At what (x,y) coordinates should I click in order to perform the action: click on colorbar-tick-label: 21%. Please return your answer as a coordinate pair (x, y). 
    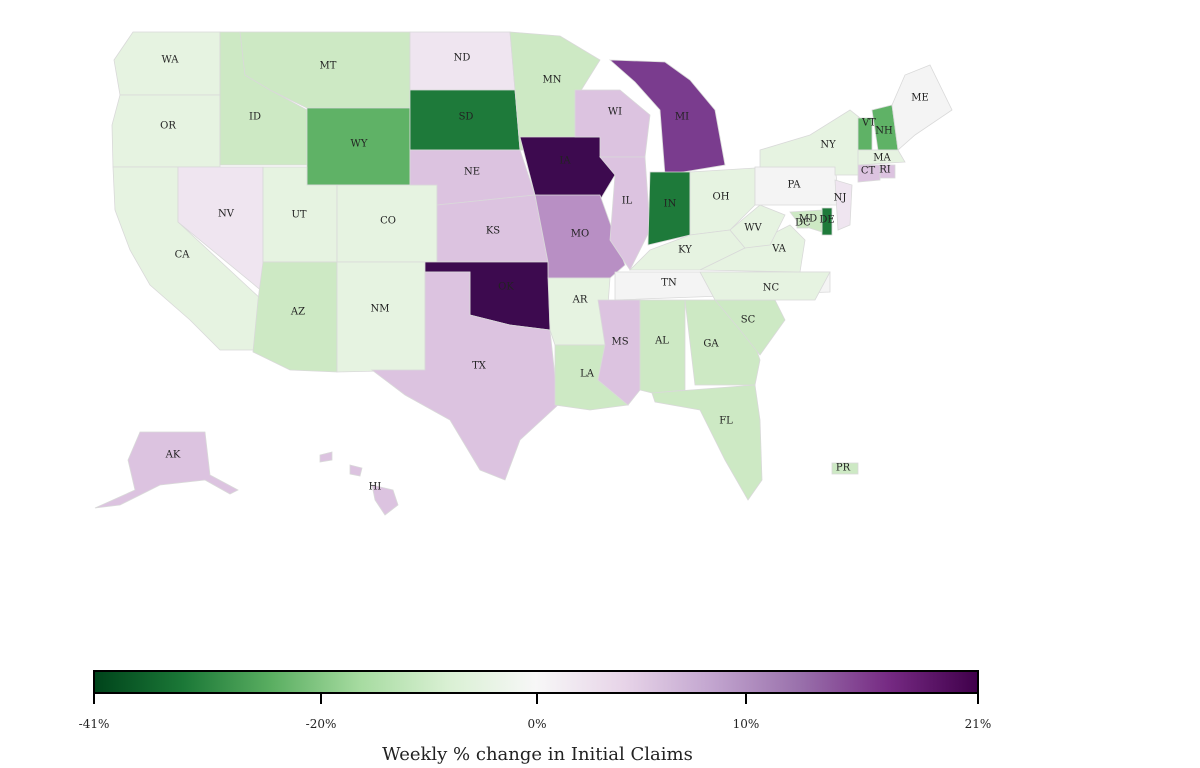
    Looking at the image, I should click on (978, 724).